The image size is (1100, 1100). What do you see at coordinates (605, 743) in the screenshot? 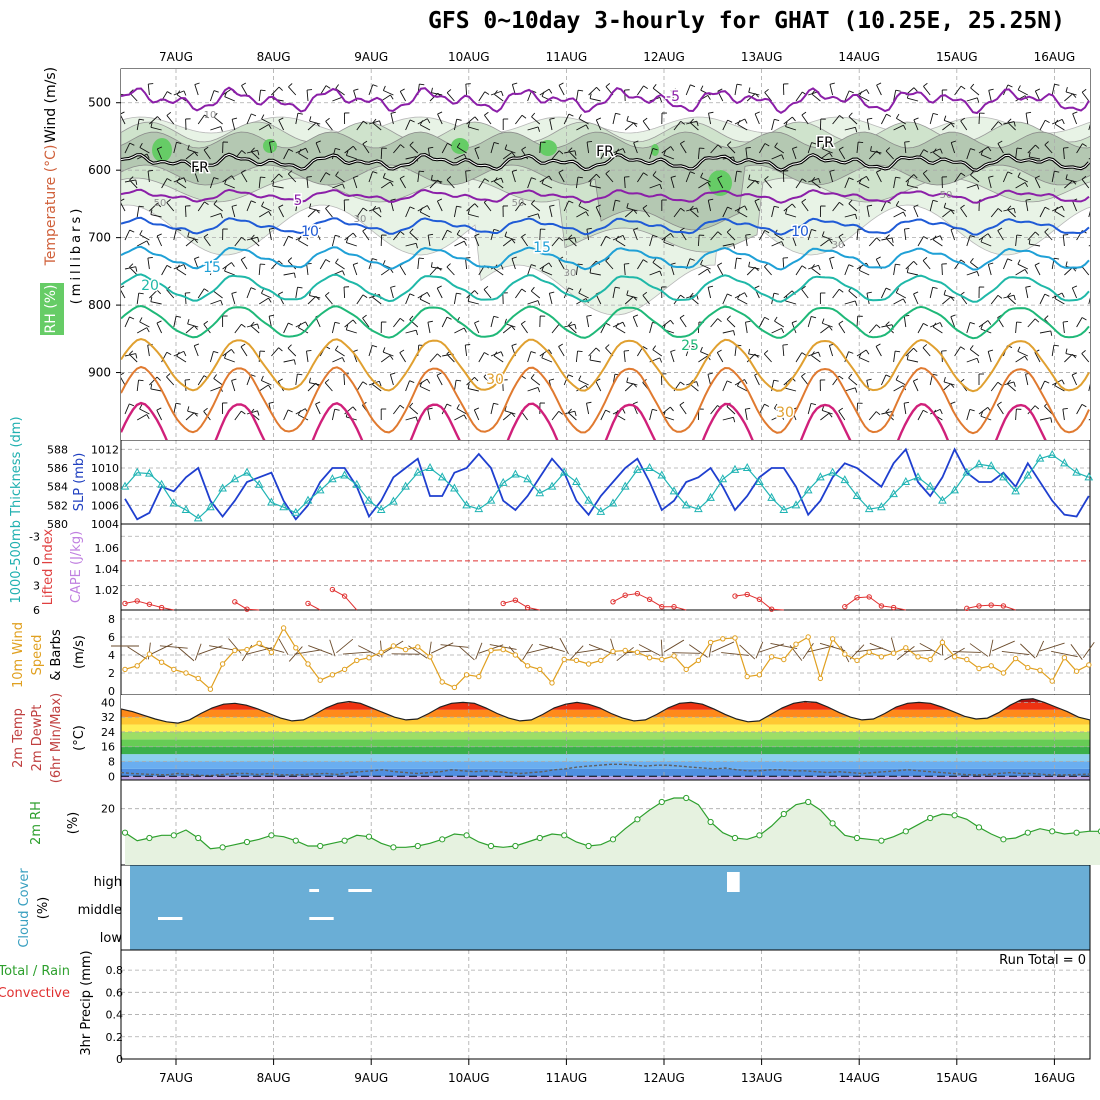
I see `temperature-band` at bounding box center [605, 743].